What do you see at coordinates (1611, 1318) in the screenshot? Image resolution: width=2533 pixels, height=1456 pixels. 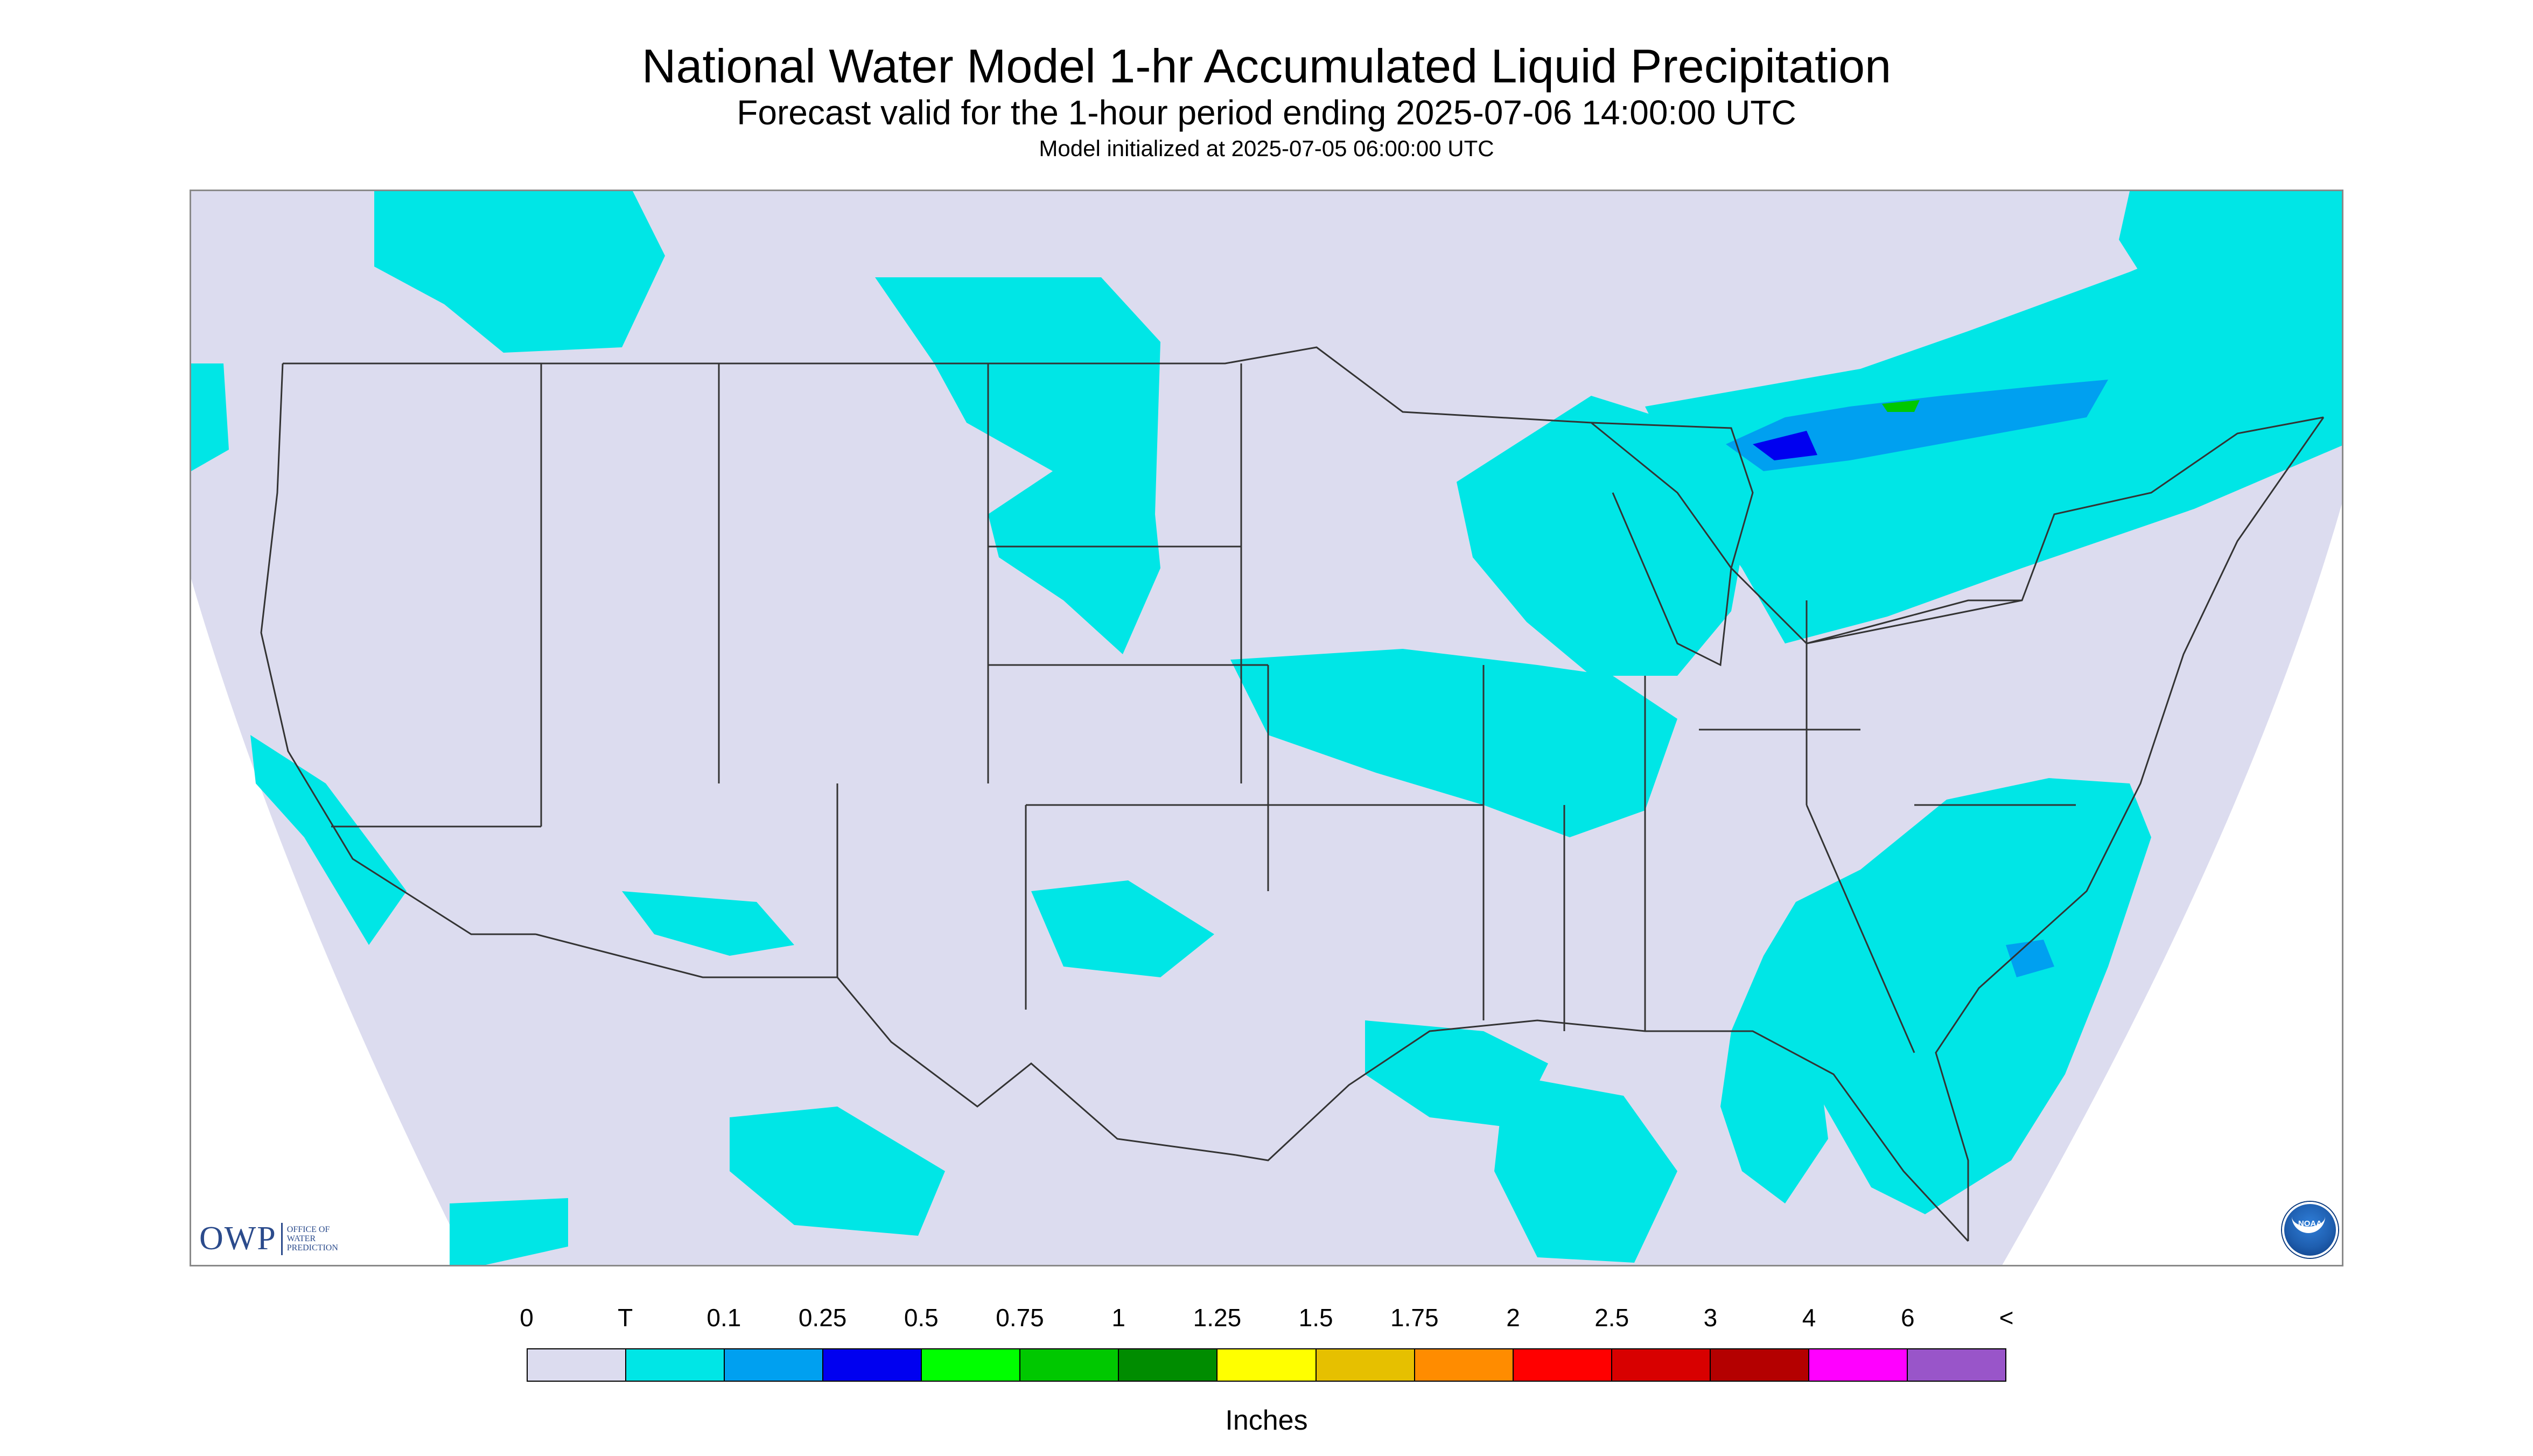 I see `legend-tick-11: 2.5` at bounding box center [1611, 1318].